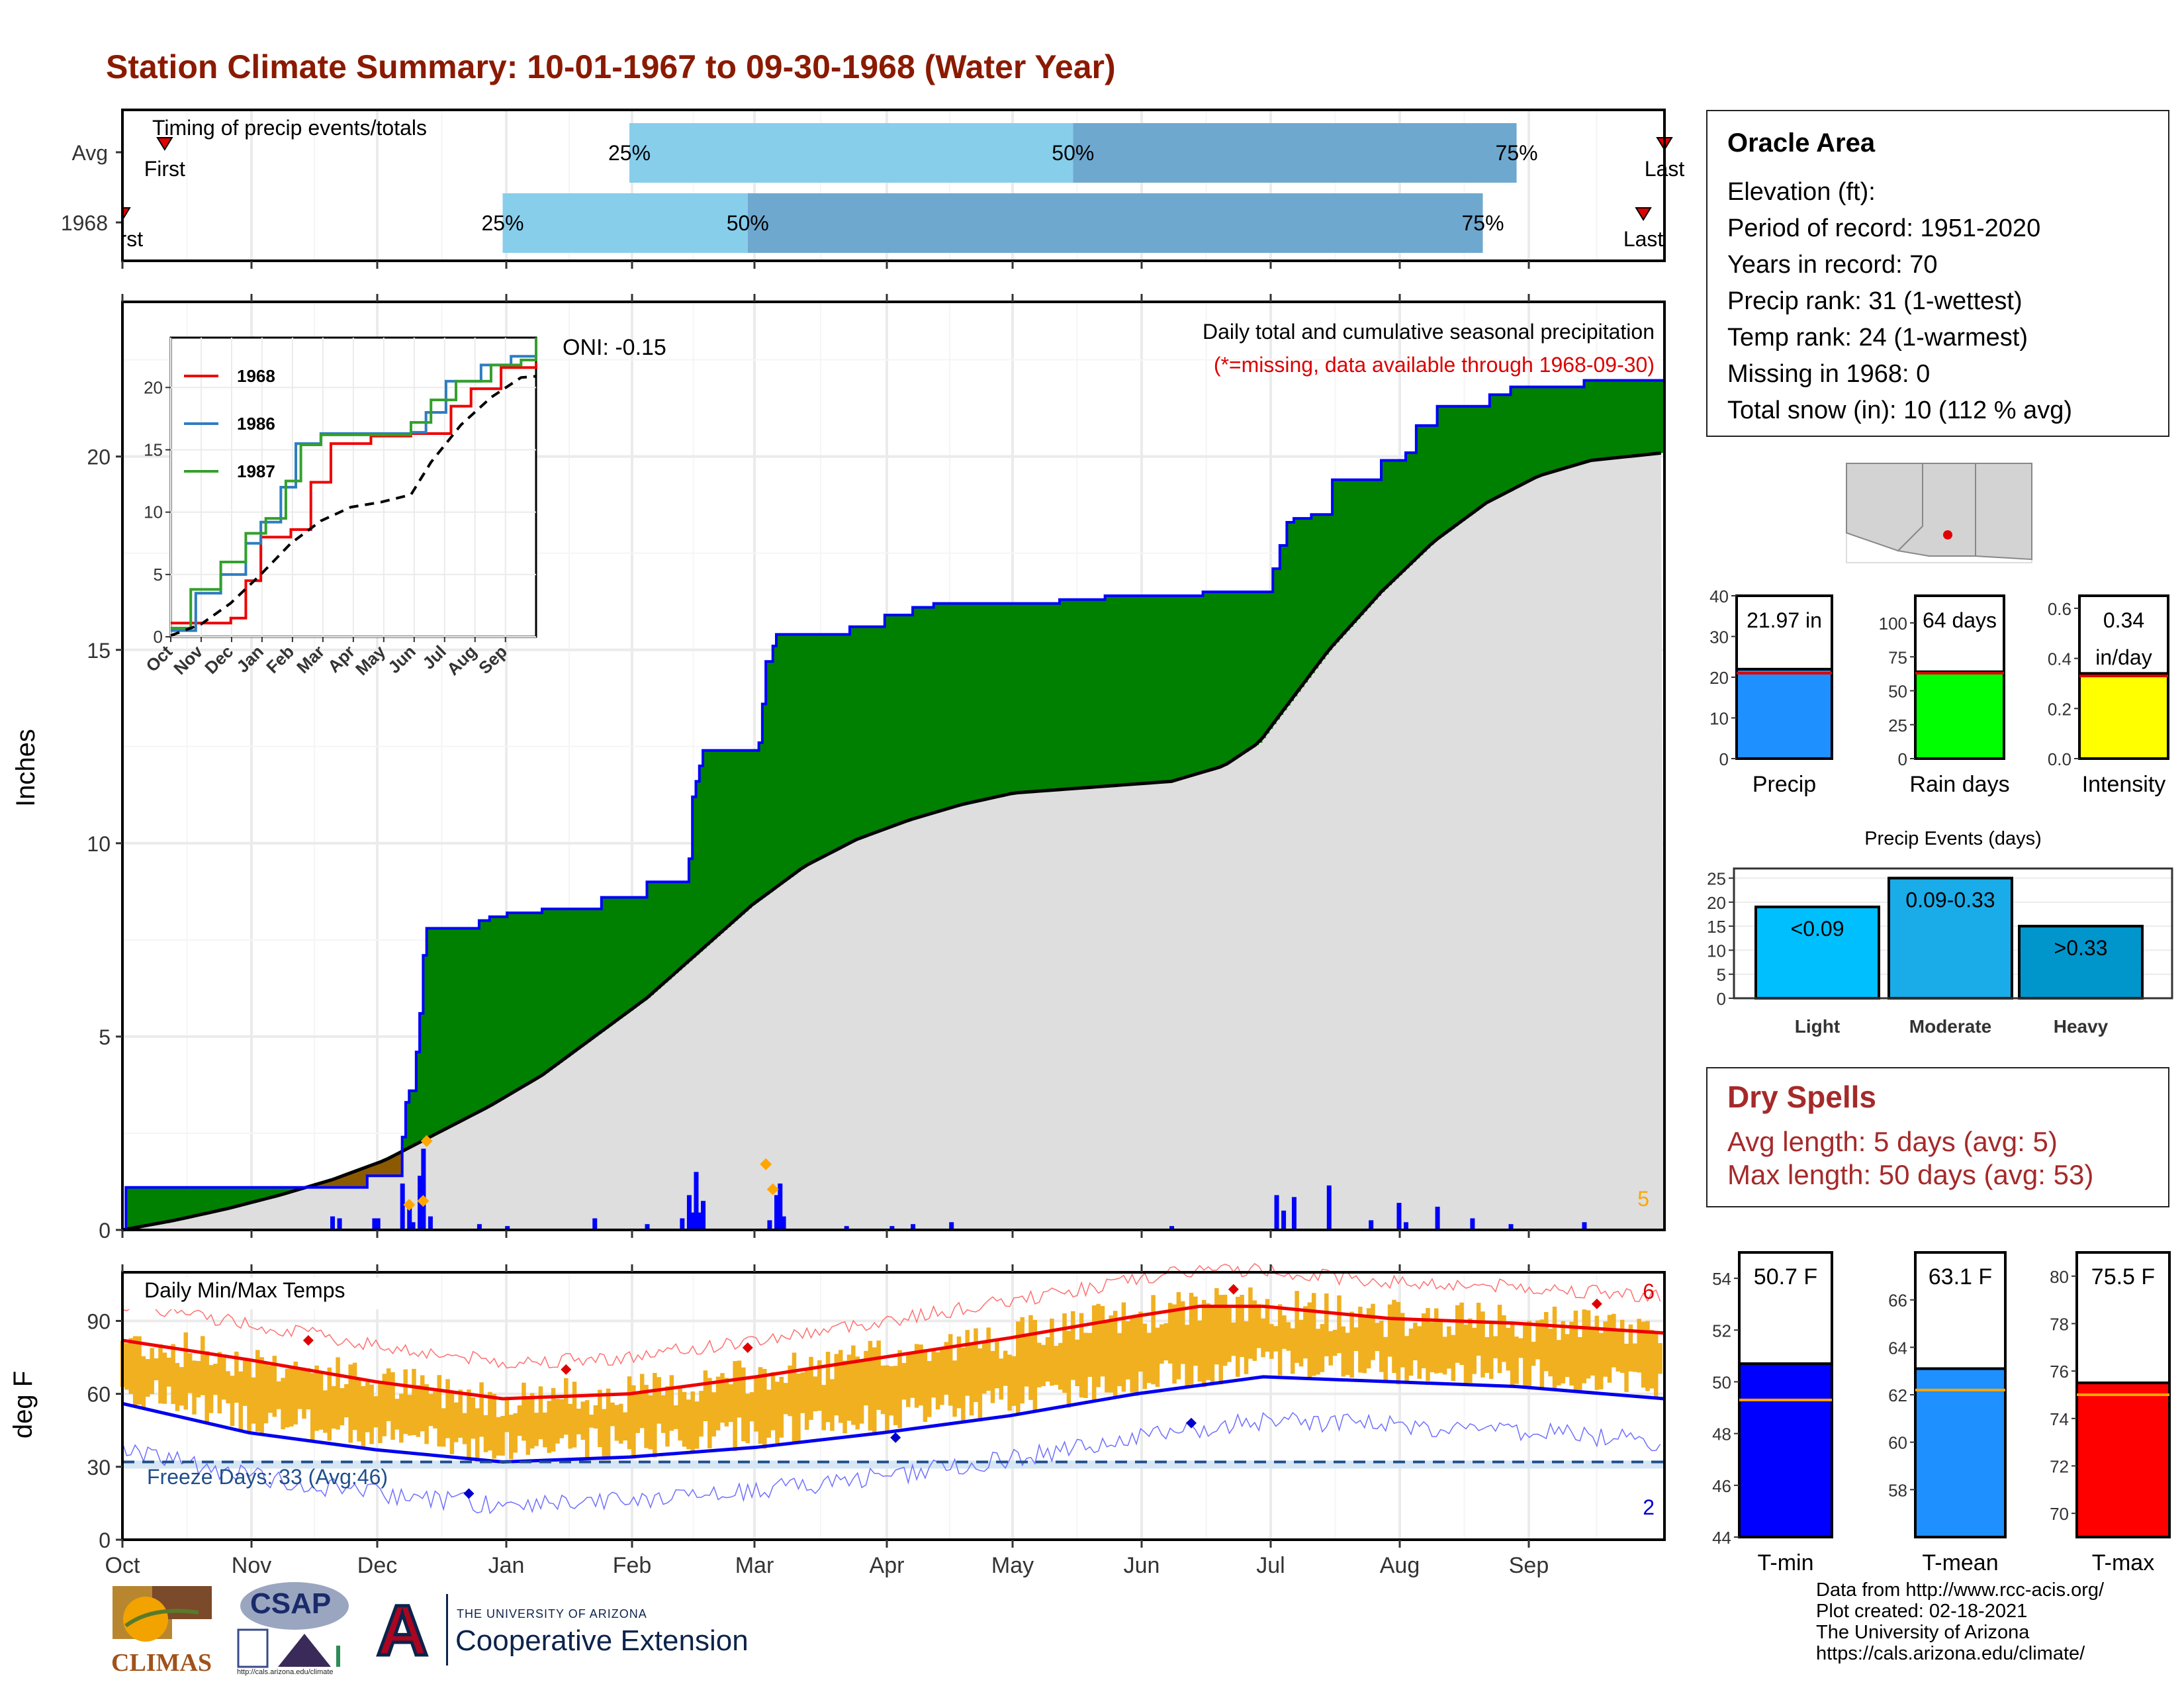 This screenshot has width=2184, height=1688. I want to click on oni-label: ONI: -0.15, so click(614, 347).